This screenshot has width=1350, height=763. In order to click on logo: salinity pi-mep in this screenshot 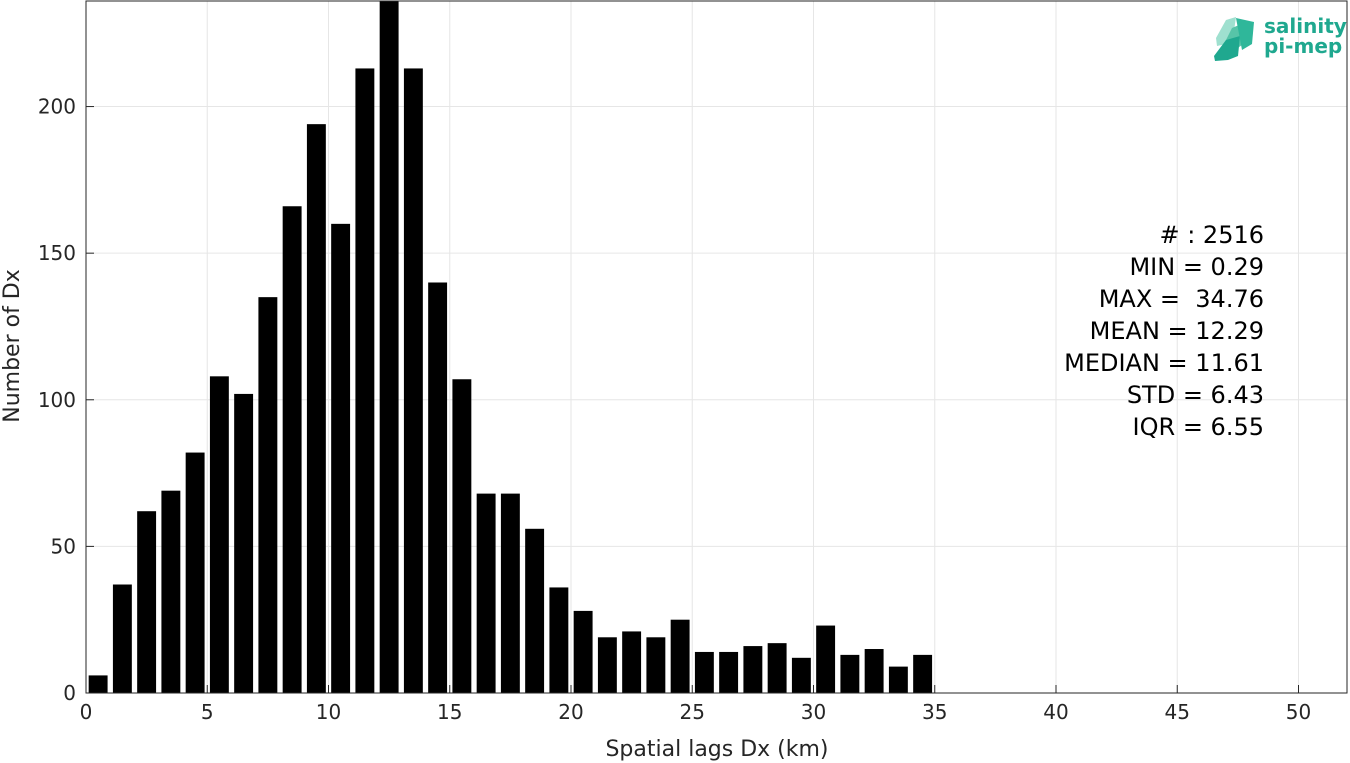, I will do `click(1280, 37)`.